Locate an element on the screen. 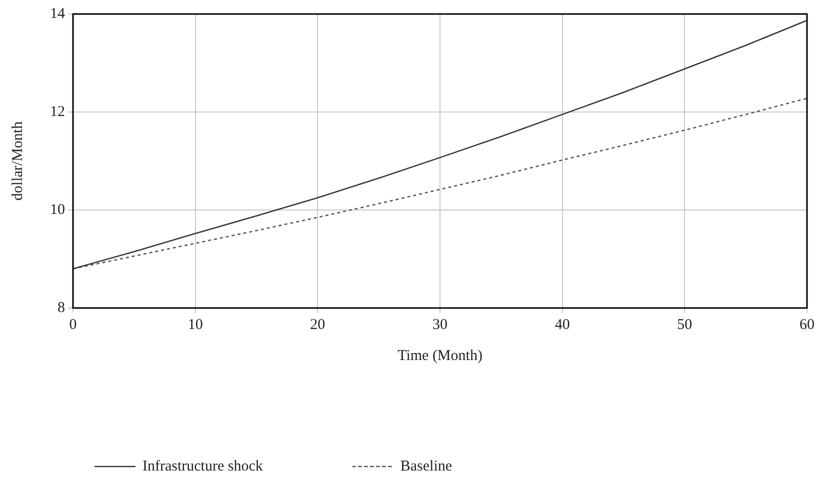 The width and height of the screenshot is (821, 488). y-tick-label: 8 is located at coordinates (61, 308).